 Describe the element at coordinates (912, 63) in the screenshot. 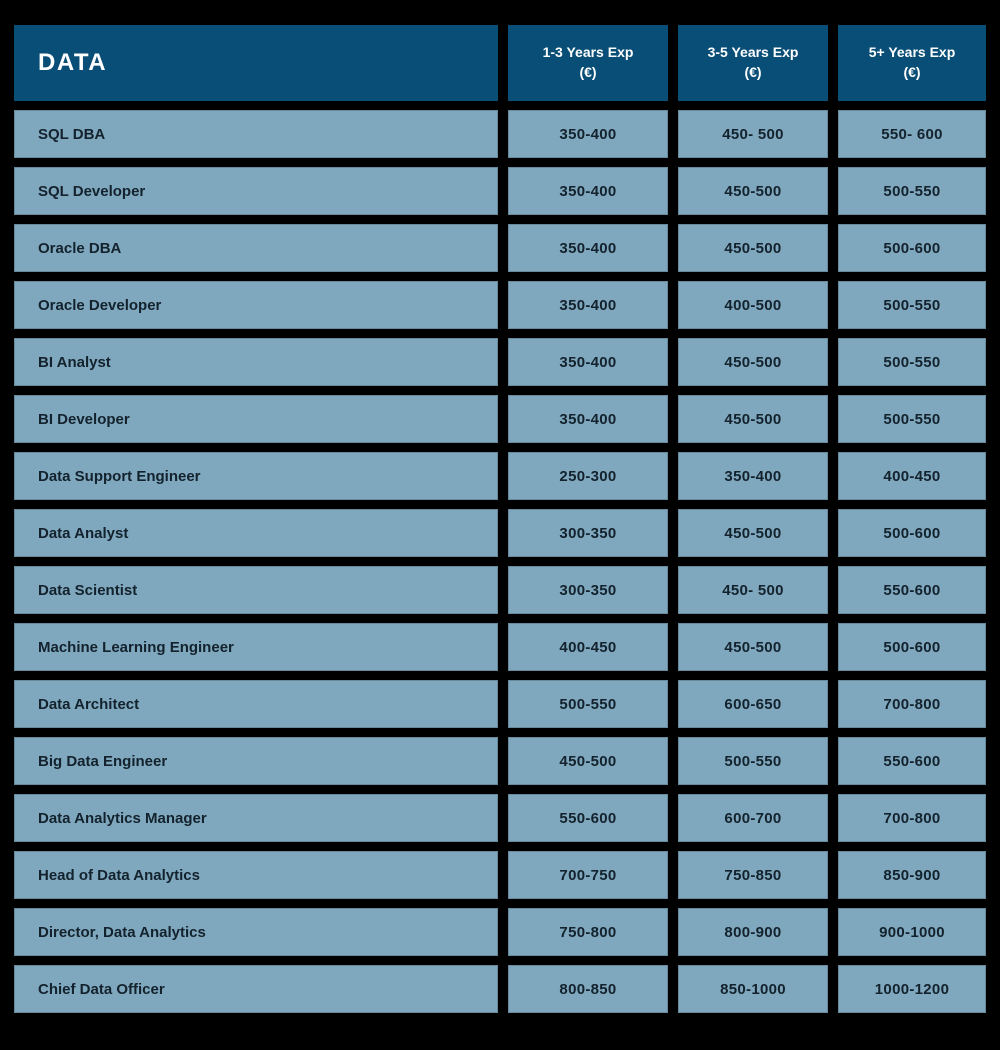

I see `column-header-5-plus-years: 5+ Years Exp (€)` at that location.